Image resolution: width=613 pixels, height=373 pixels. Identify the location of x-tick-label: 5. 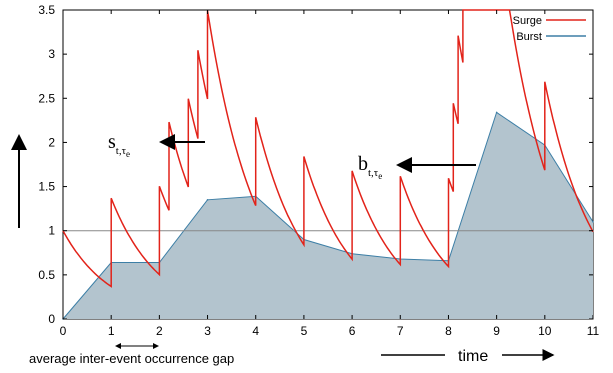
(304, 331).